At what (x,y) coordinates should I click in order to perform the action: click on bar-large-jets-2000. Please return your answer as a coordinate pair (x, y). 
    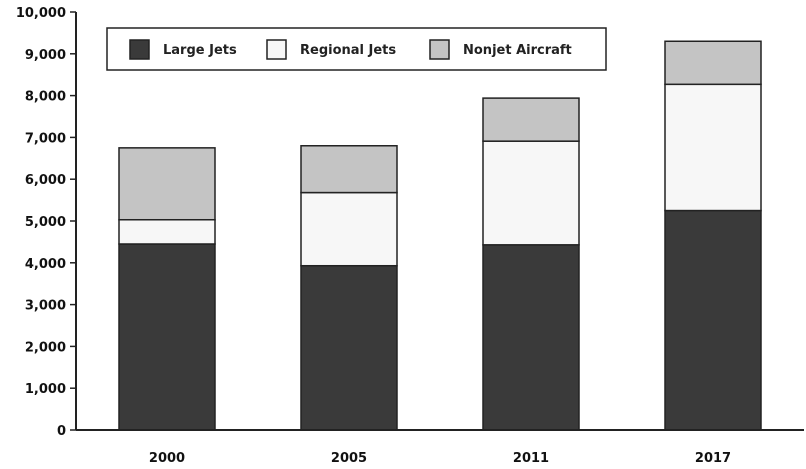
    Looking at the image, I should click on (167, 337).